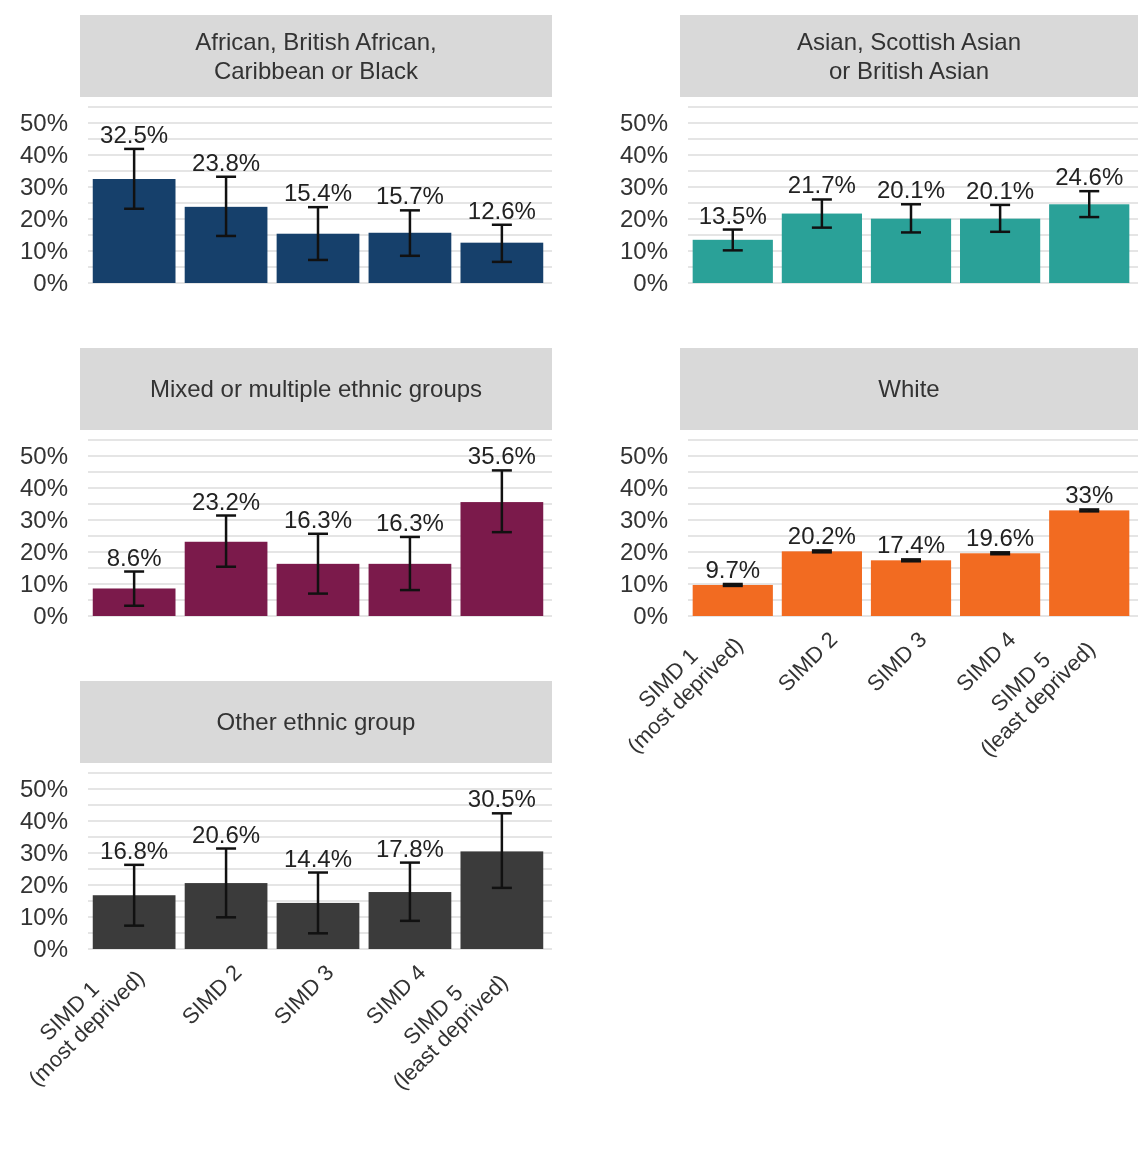 Image resolution: width=1138 pixels, height=1151 pixels. I want to click on data-label: 19.6%, so click(1000, 538).